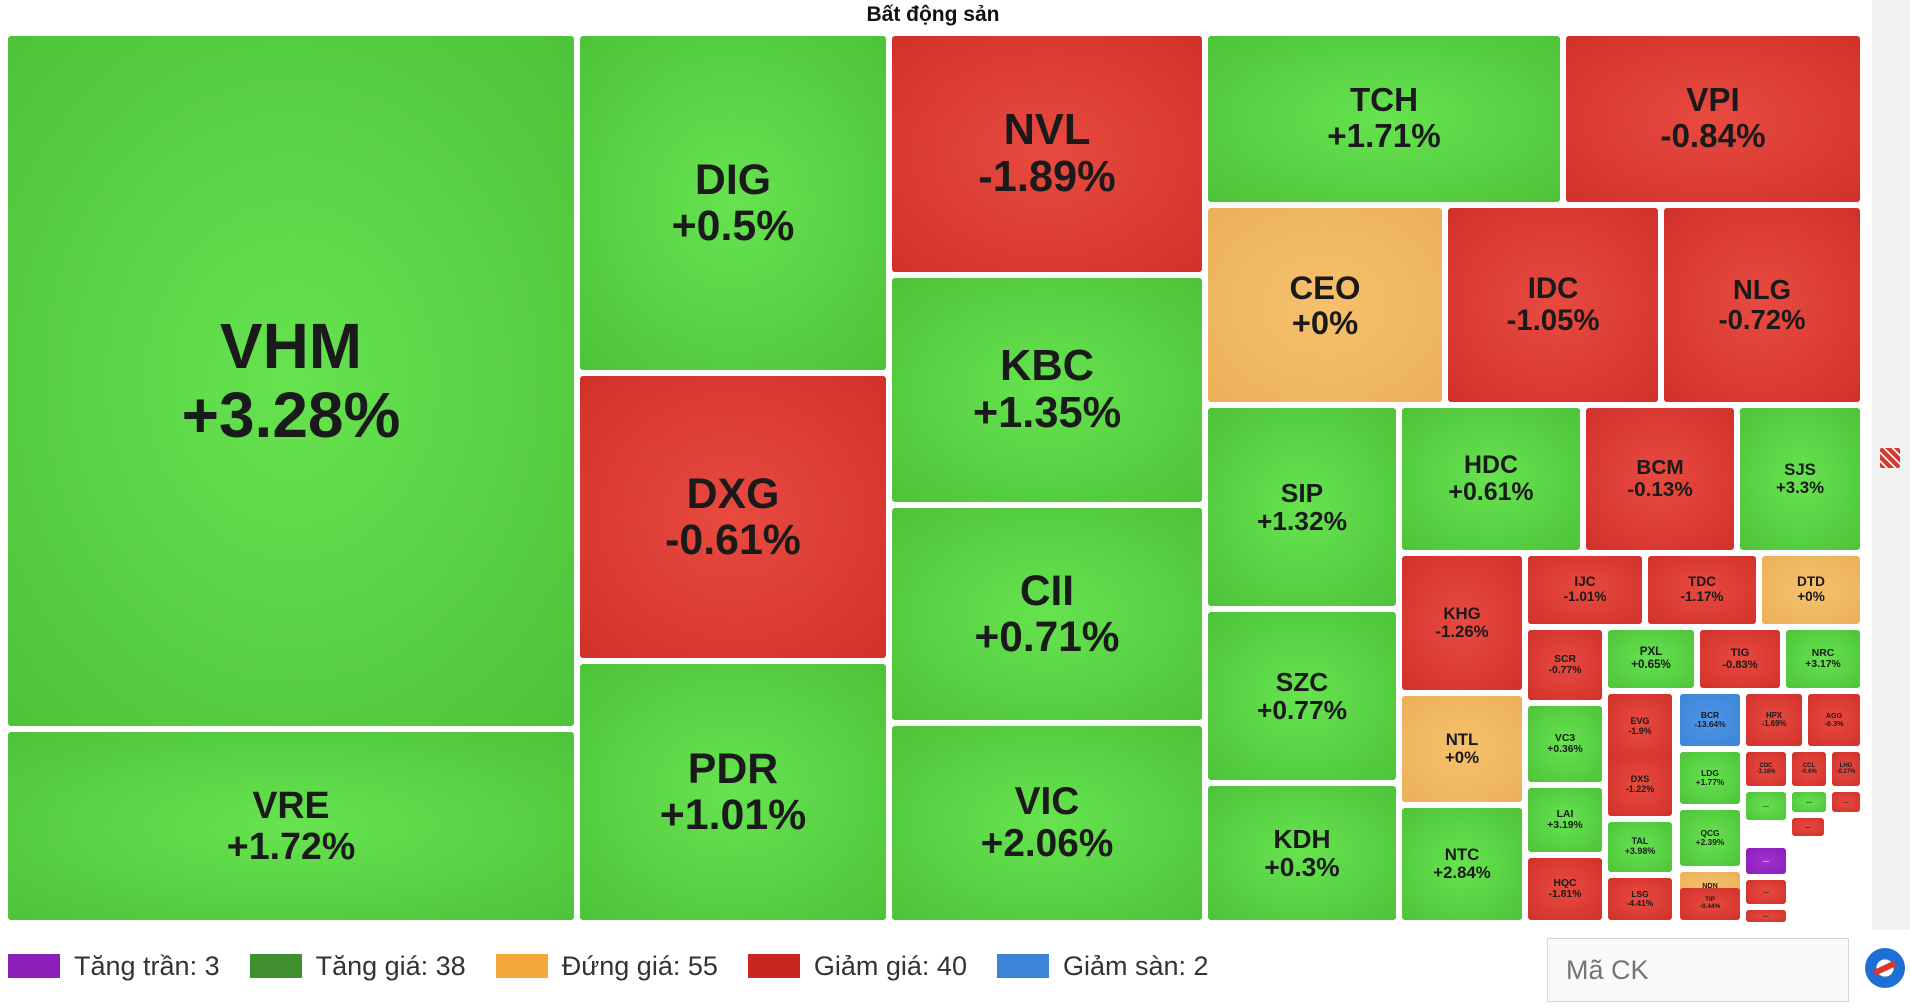 The image size is (1910, 1008). What do you see at coordinates (1702, 590) in the screenshot?
I see `treemap-cell-tdc: TDC -1.17%` at bounding box center [1702, 590].